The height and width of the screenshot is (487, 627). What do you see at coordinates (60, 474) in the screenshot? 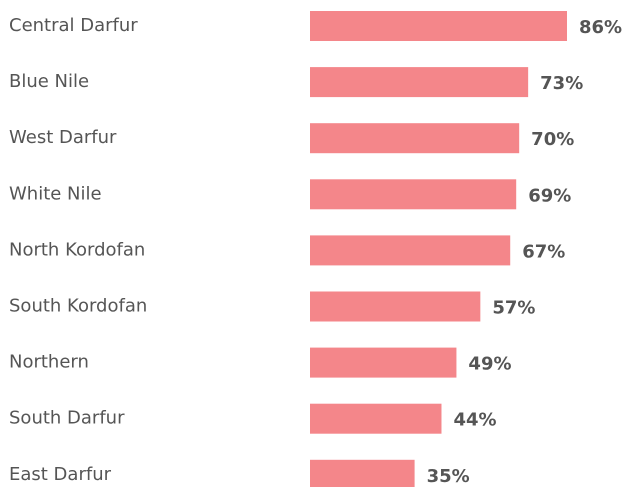
I see `category-label: East Darfur` at bounding box center [60, 474].